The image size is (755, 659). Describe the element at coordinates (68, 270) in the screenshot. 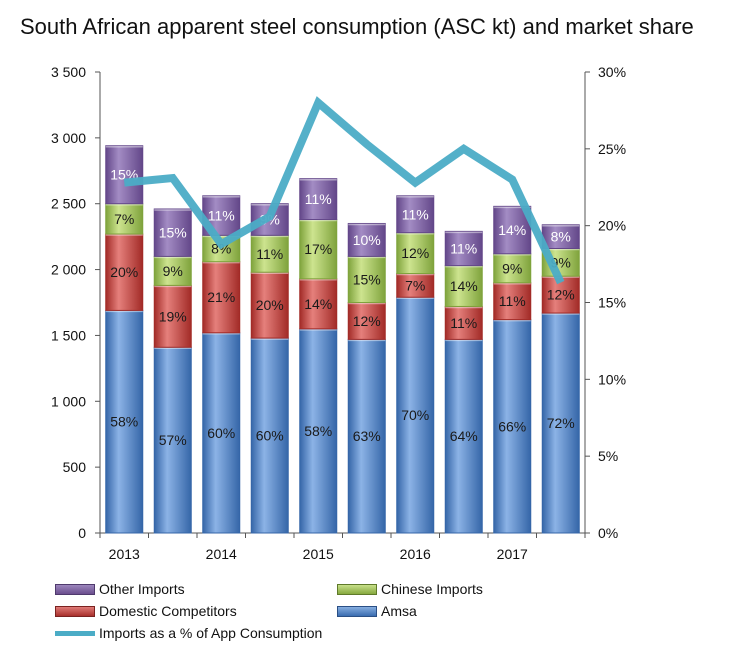

I see `y-tick-label-left: 2 000` at that location.